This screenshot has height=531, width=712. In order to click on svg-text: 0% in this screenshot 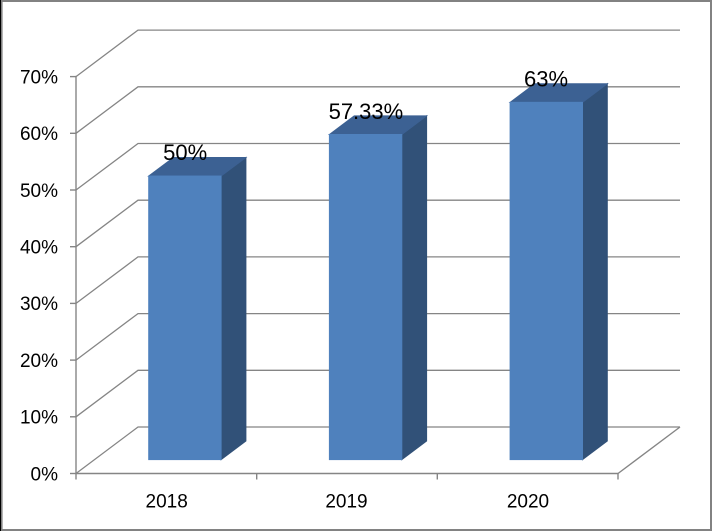, I will do `click(45, 474)`.